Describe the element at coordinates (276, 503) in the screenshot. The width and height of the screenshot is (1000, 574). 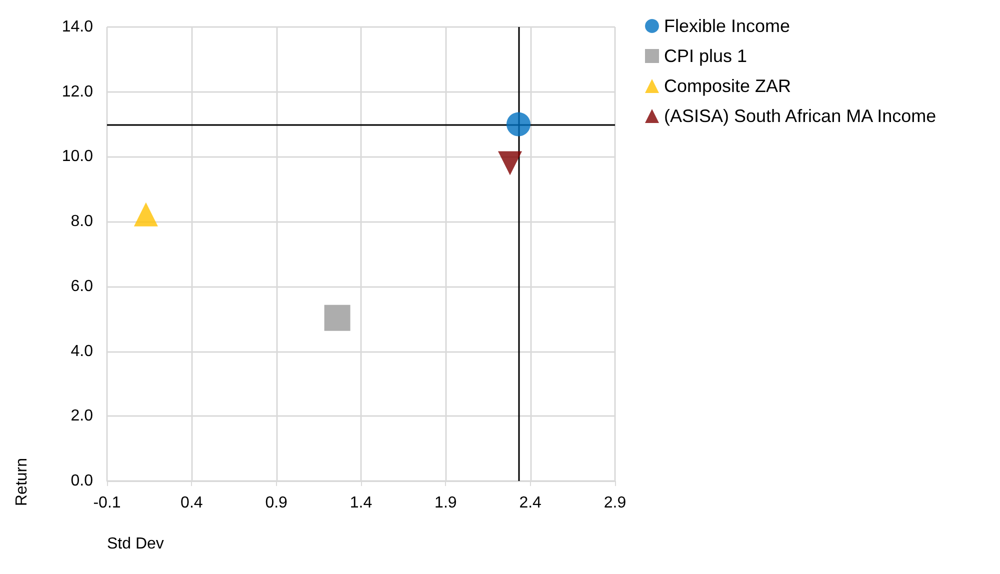
I see `x-tick-label: 0.9` at that location.